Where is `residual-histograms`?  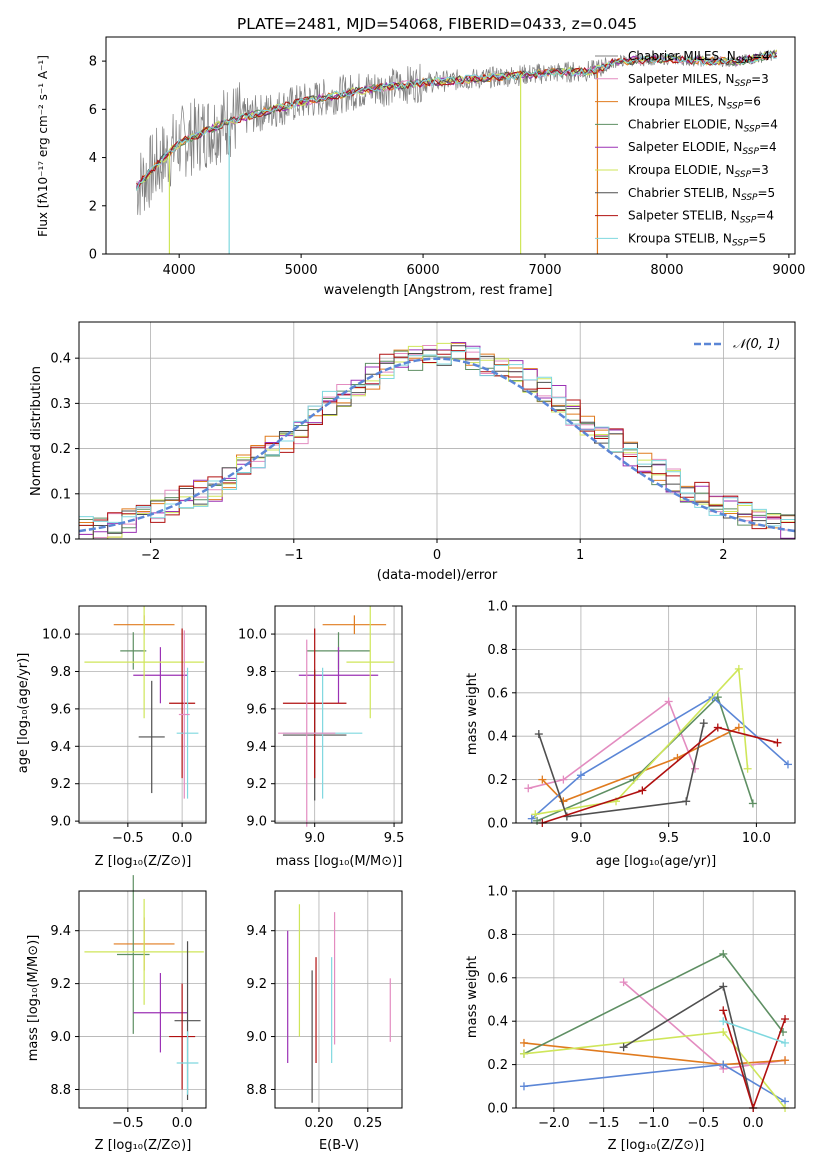
residual-histograms is located at coordinates (437, 440).